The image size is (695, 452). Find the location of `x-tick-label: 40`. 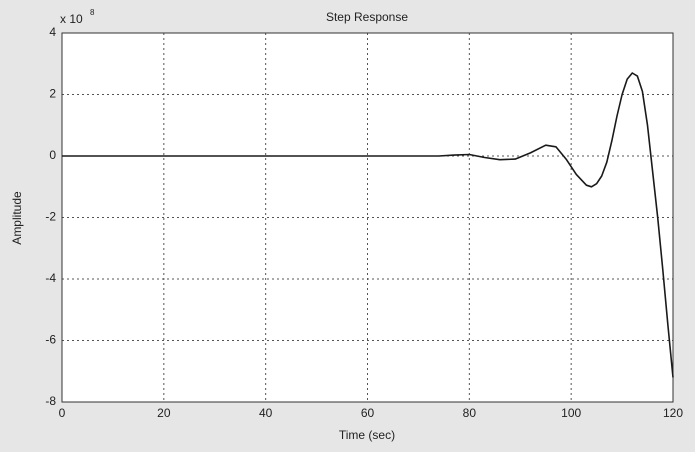

x-tick-label: 40 is located at coordinates (266, 413).